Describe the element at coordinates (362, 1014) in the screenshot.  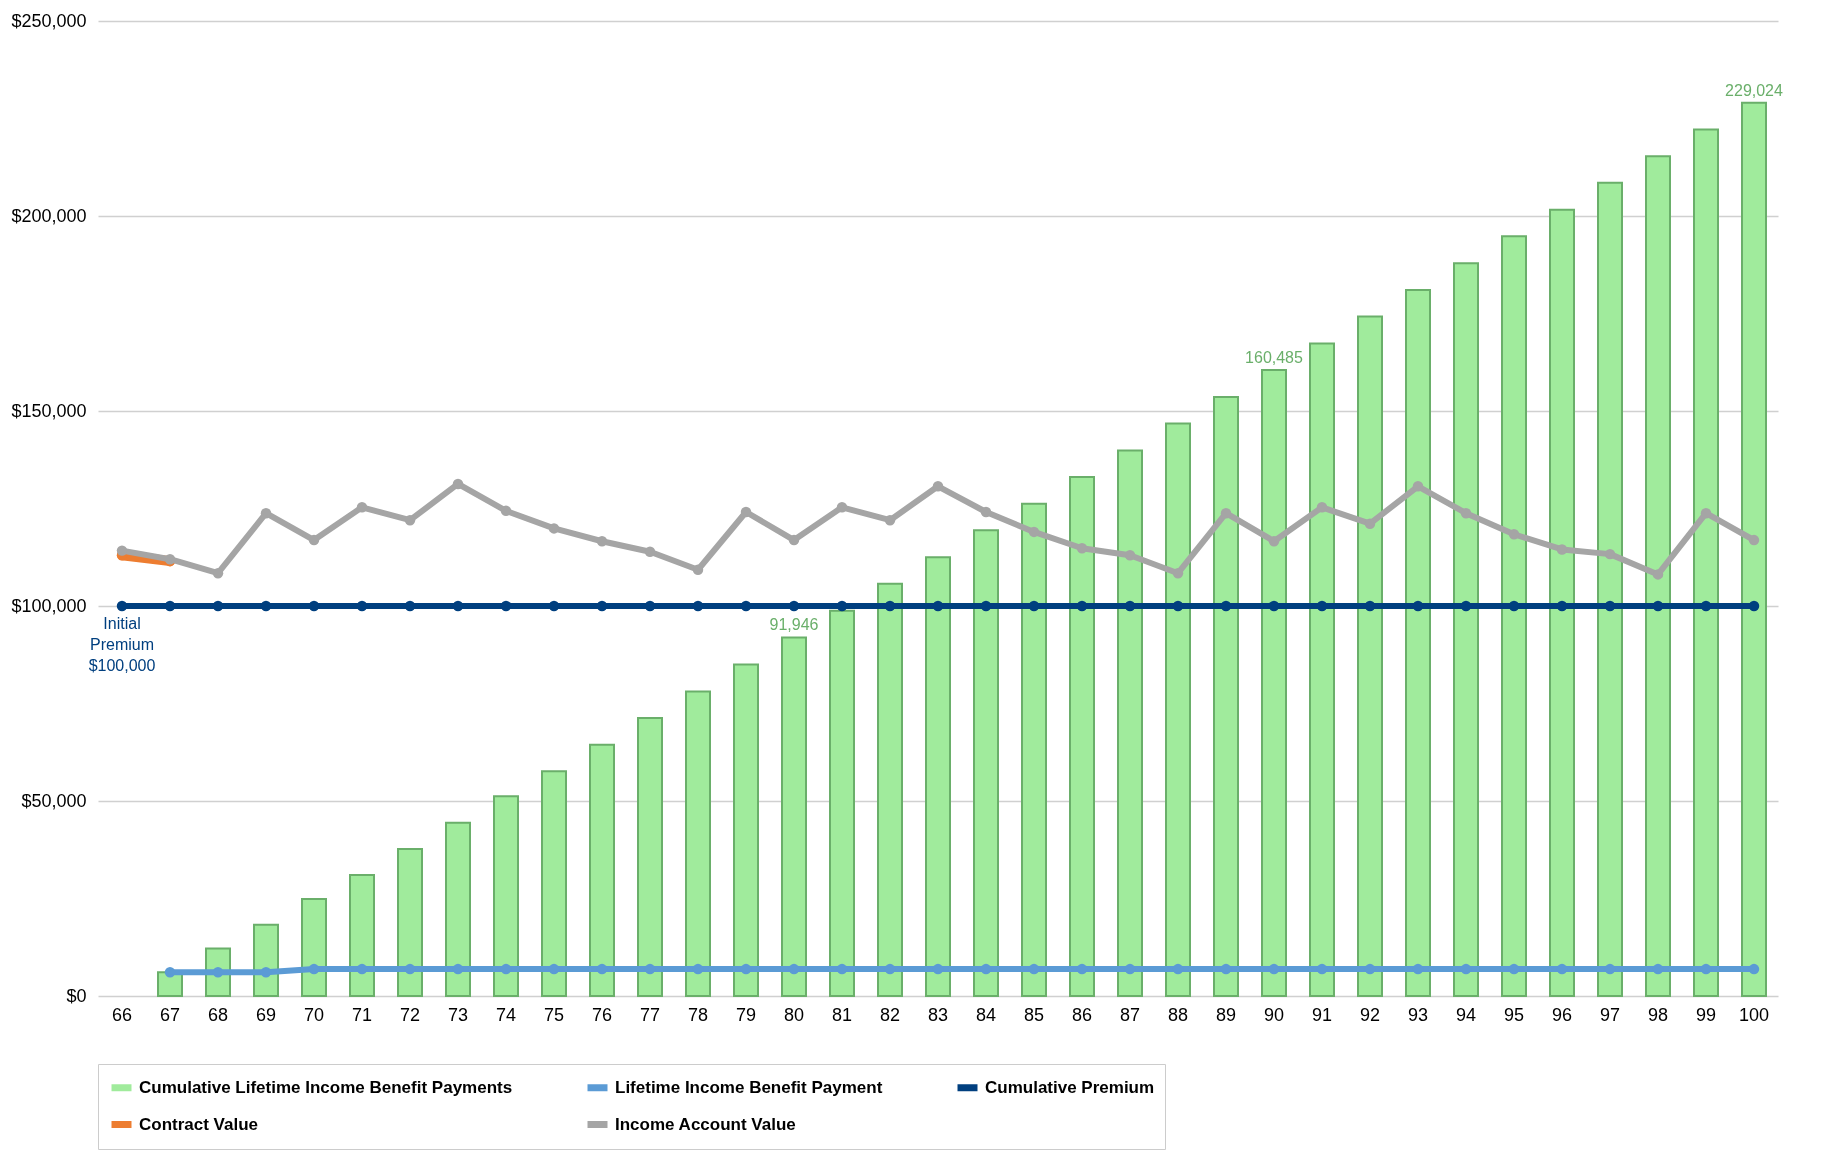
I see `x-tick-label: 71` at that location.